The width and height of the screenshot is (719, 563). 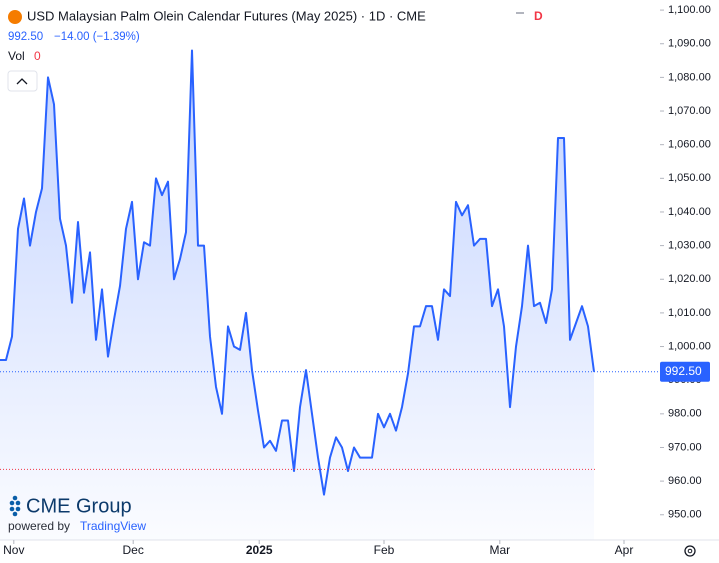 What do you see at coordinates (624, 550) in the screenshot?
I see `x-tick-label: Apr` at bounding box center [624, 550].